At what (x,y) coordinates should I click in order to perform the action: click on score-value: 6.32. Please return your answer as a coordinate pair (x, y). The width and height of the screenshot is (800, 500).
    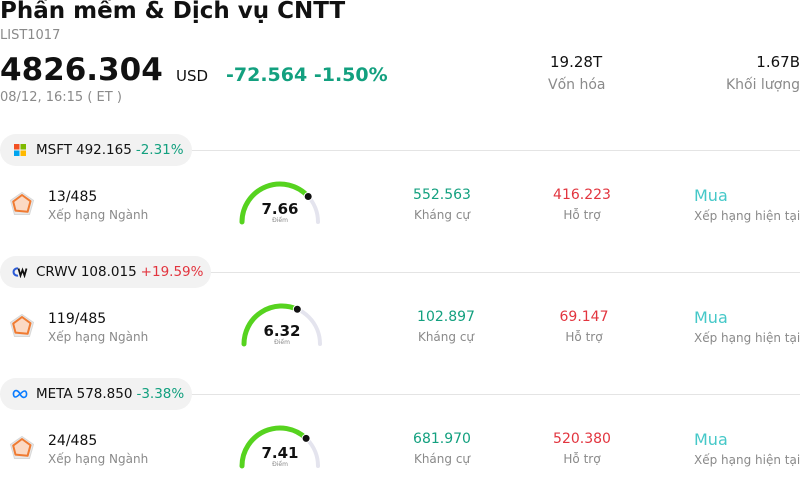
    Looking at the image, I should click on (282, 331).